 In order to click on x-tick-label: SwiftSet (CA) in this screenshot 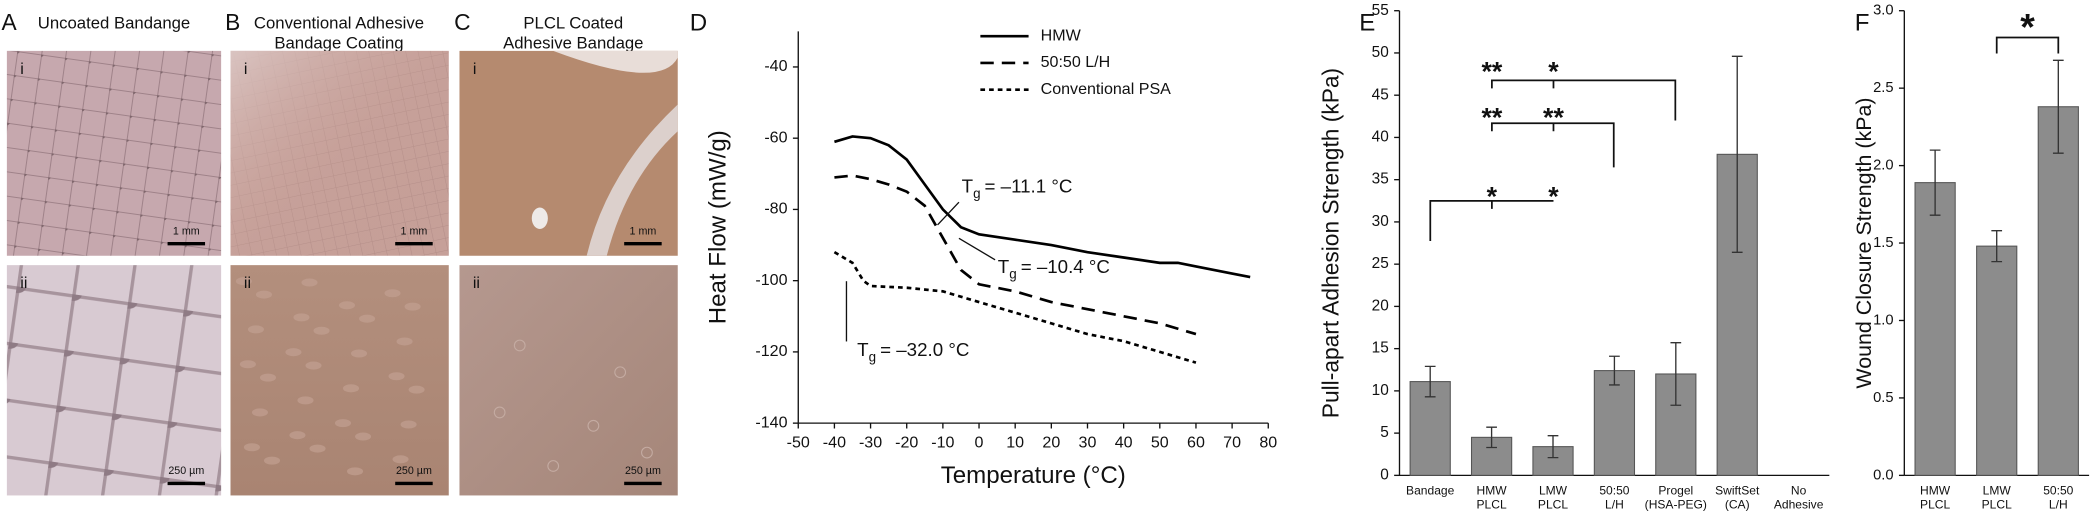, I will do `click(1737, 498)`.